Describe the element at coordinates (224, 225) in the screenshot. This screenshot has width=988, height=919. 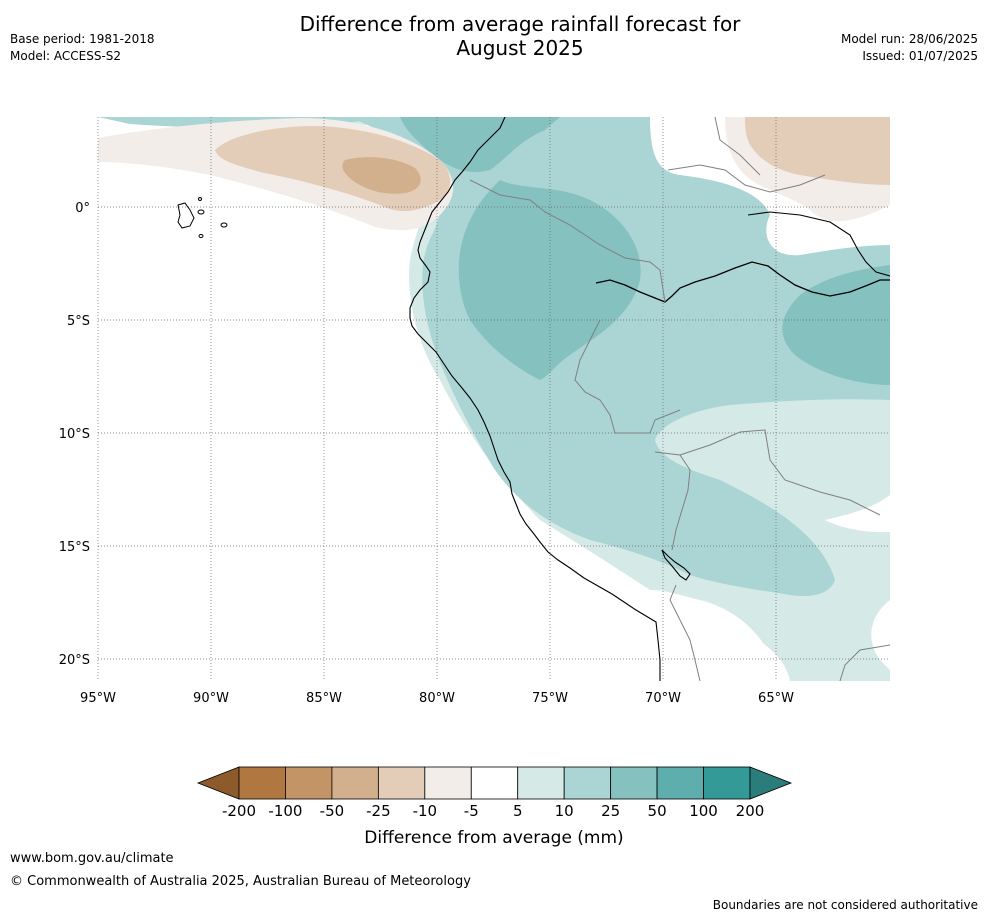
I see `galapagos-san-cristobal` at that location.